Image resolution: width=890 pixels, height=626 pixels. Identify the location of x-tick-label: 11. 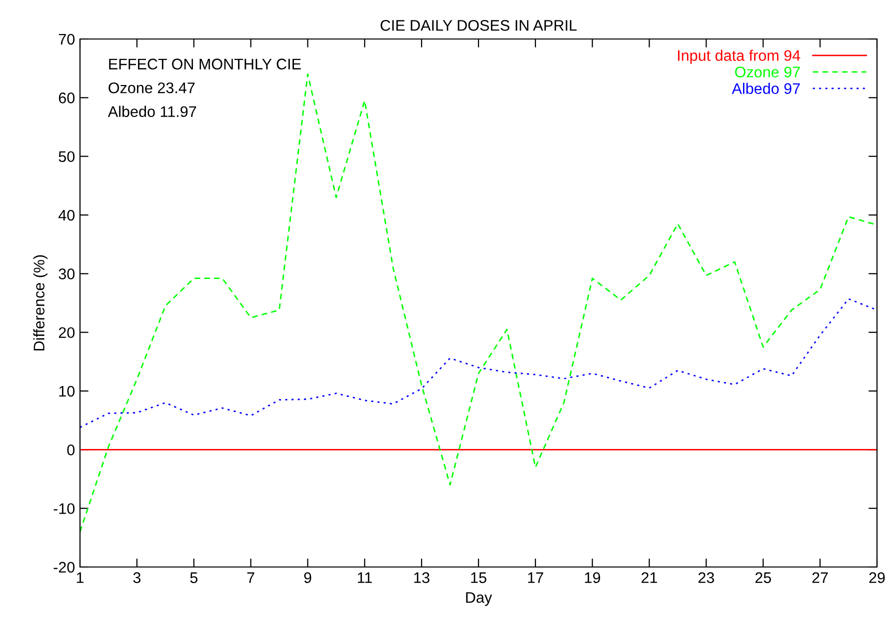
(365, 577).